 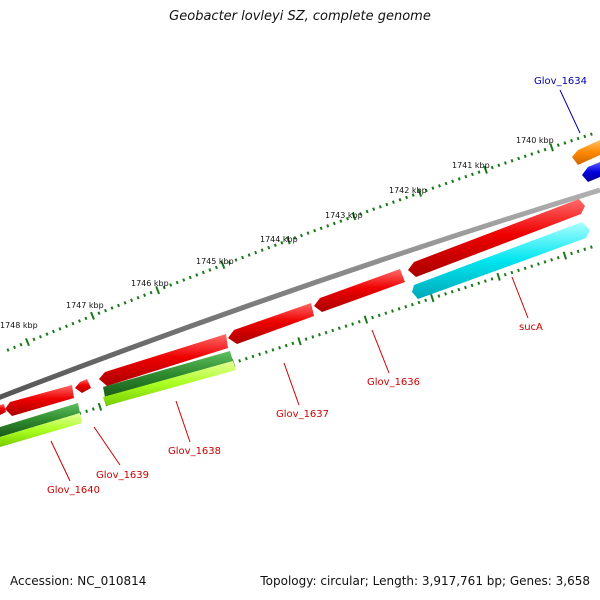 I want to click on gene-orange, so click(x=586, y=152).